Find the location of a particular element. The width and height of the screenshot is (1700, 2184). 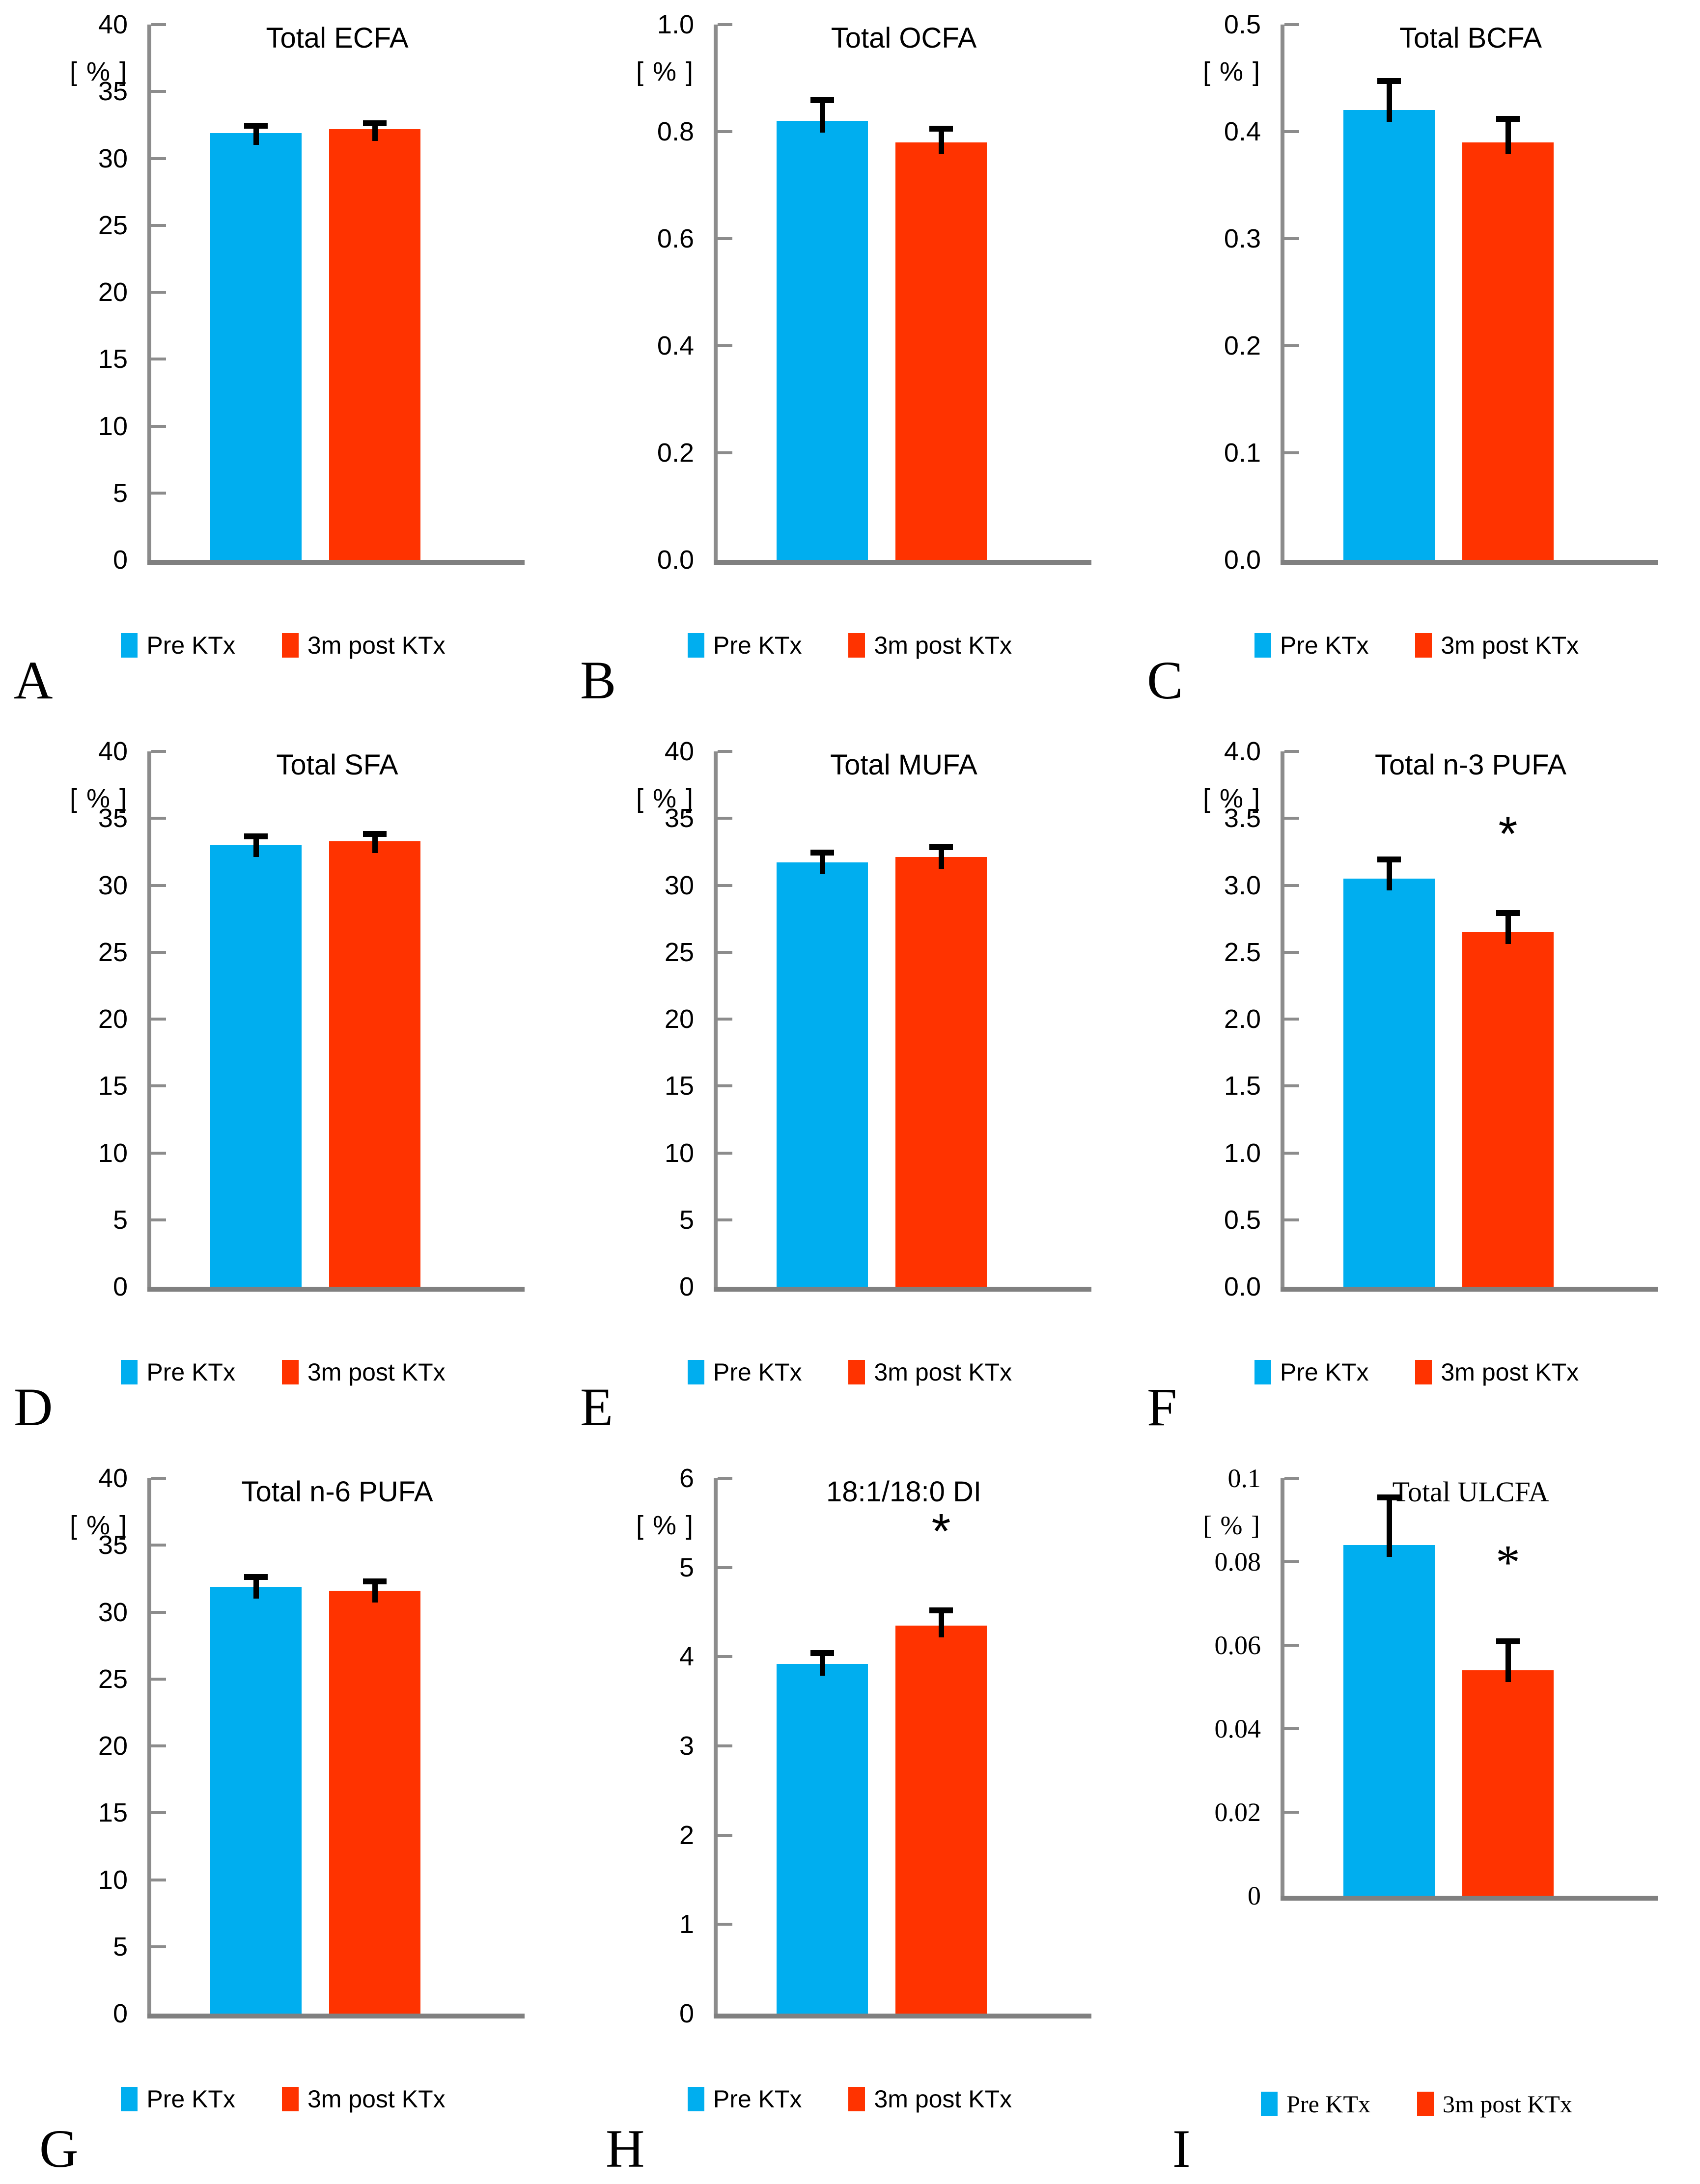

y-tick-label: 2.5 is located at coordinates (1242, 952).